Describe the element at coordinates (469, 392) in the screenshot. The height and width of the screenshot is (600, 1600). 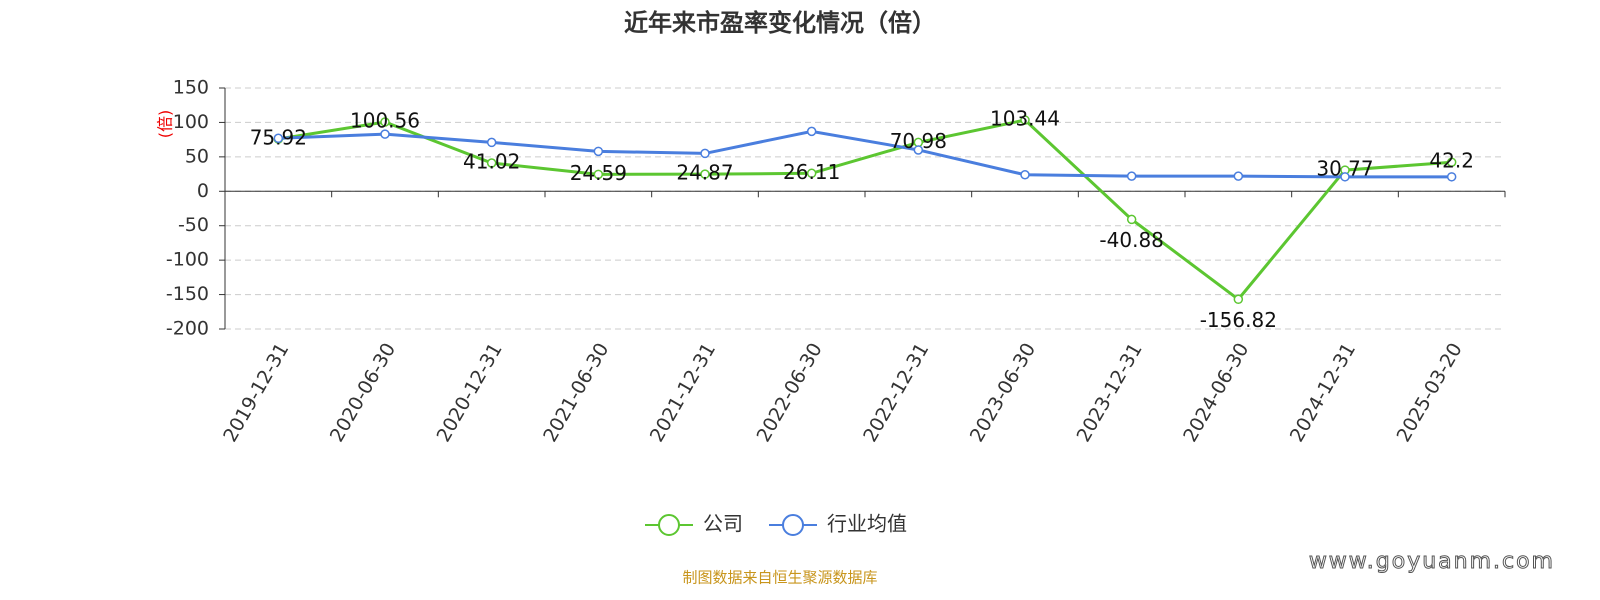
I see `x-tick-label: 2020-12-31` at that location.